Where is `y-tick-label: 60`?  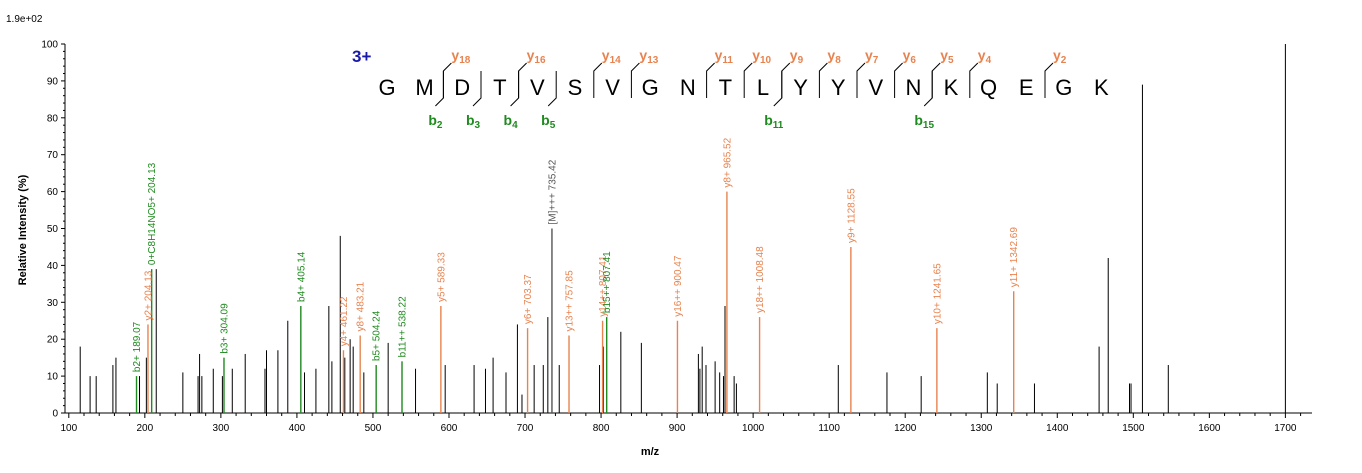 y-tick-label: 60 is located at coordinates (53, 192).